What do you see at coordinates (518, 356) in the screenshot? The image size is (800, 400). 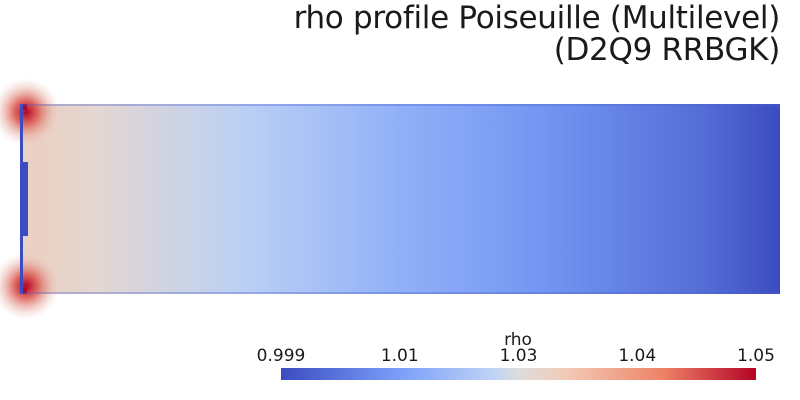 I see `colorbar-tick-label: 1.03` at bounding box center [518, 356].